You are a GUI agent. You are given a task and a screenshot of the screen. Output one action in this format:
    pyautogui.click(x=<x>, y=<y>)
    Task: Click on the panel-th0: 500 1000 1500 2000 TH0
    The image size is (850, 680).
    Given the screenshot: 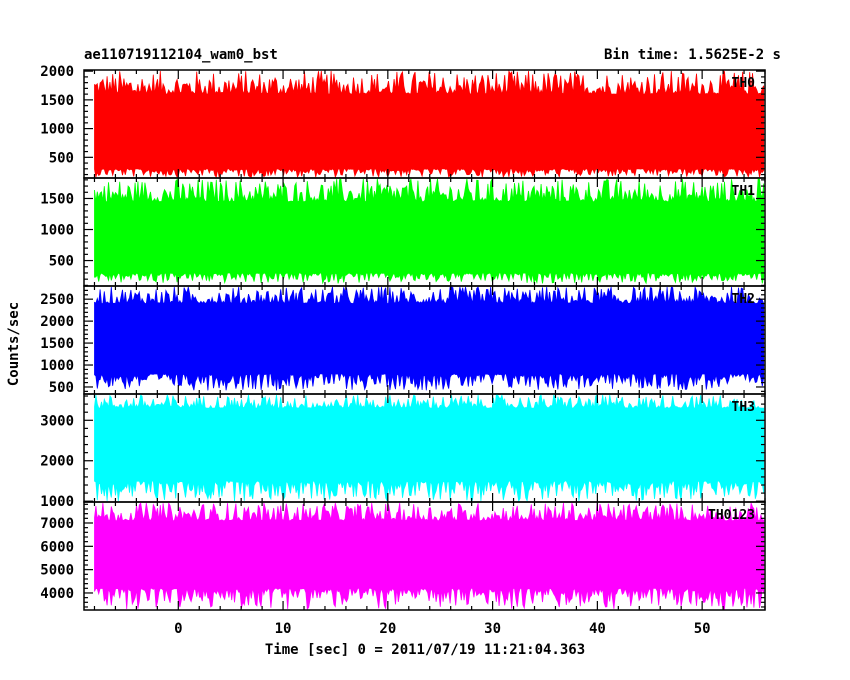 What is the action you would take?
    pyautogui.click(x=403, y=121)
    